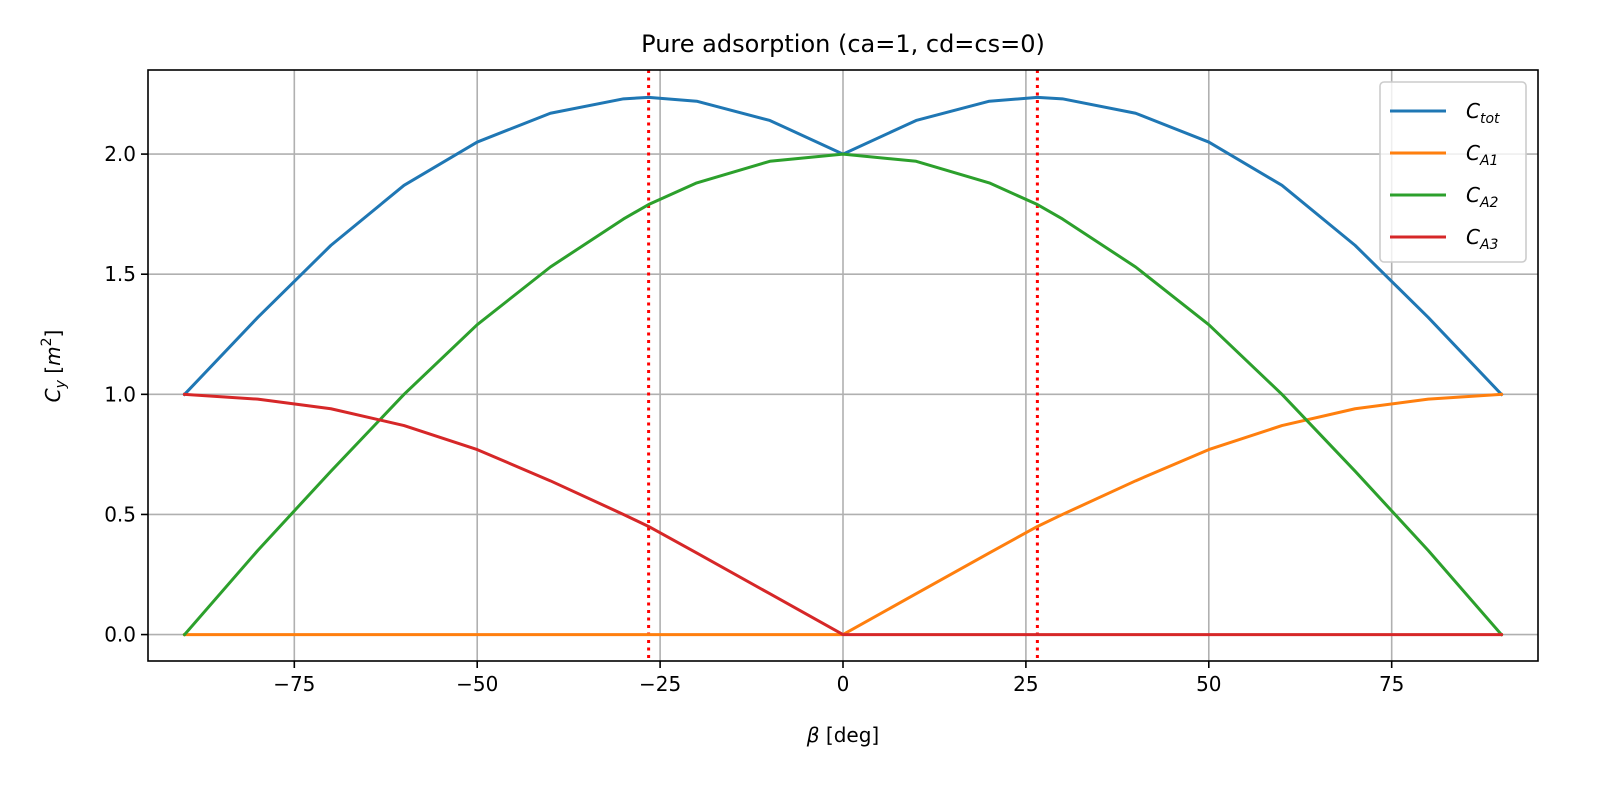 This screenshot has height=800, width=1600. What do you see at coordinates (120, 394) in the screenshot?
I see `y-tick-label: 1.0` at bounding box center [120, 394].